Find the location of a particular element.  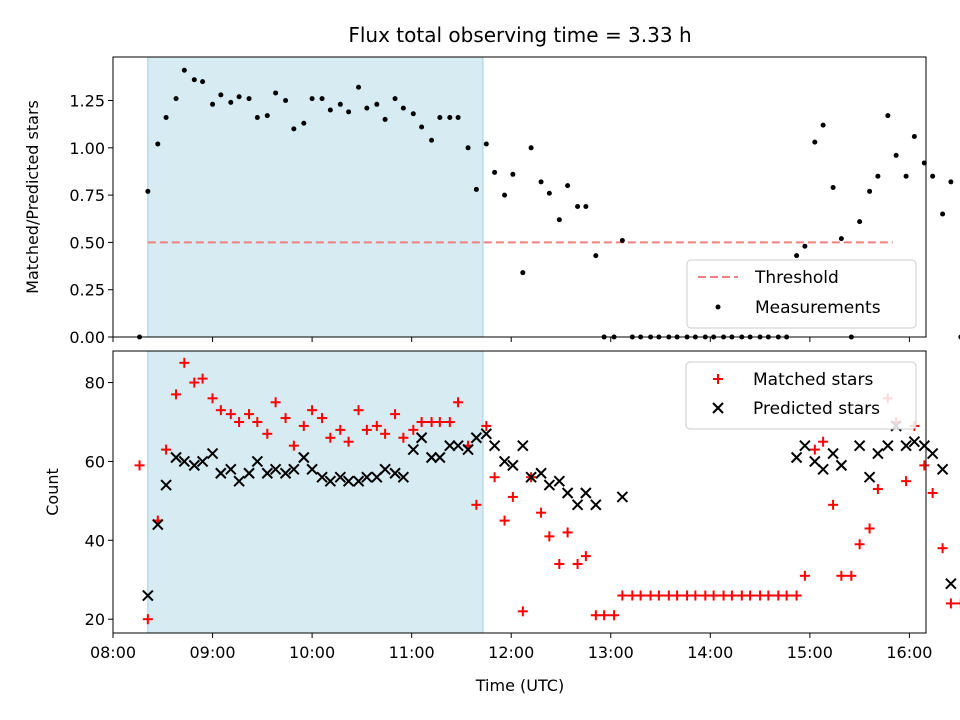

bottom-y-tick-label: 60 is located at coordinates (95, 461).